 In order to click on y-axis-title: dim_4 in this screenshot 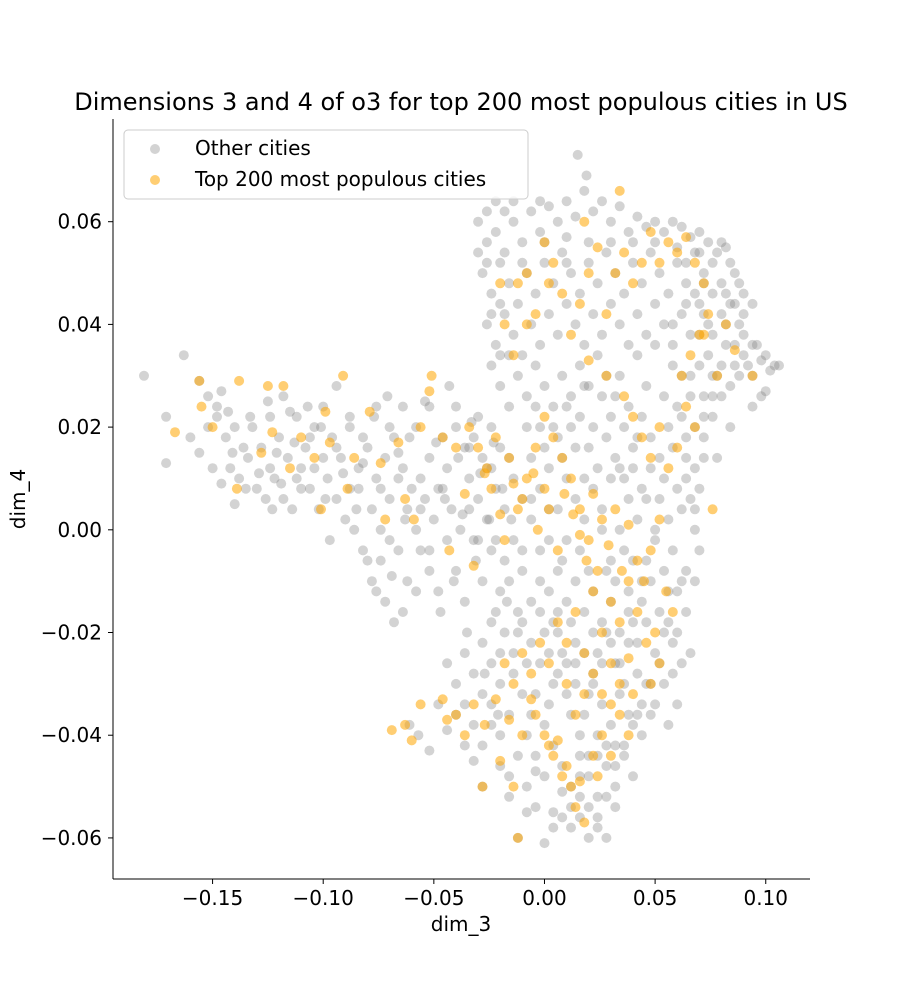, I will do `click(18, 499)`.